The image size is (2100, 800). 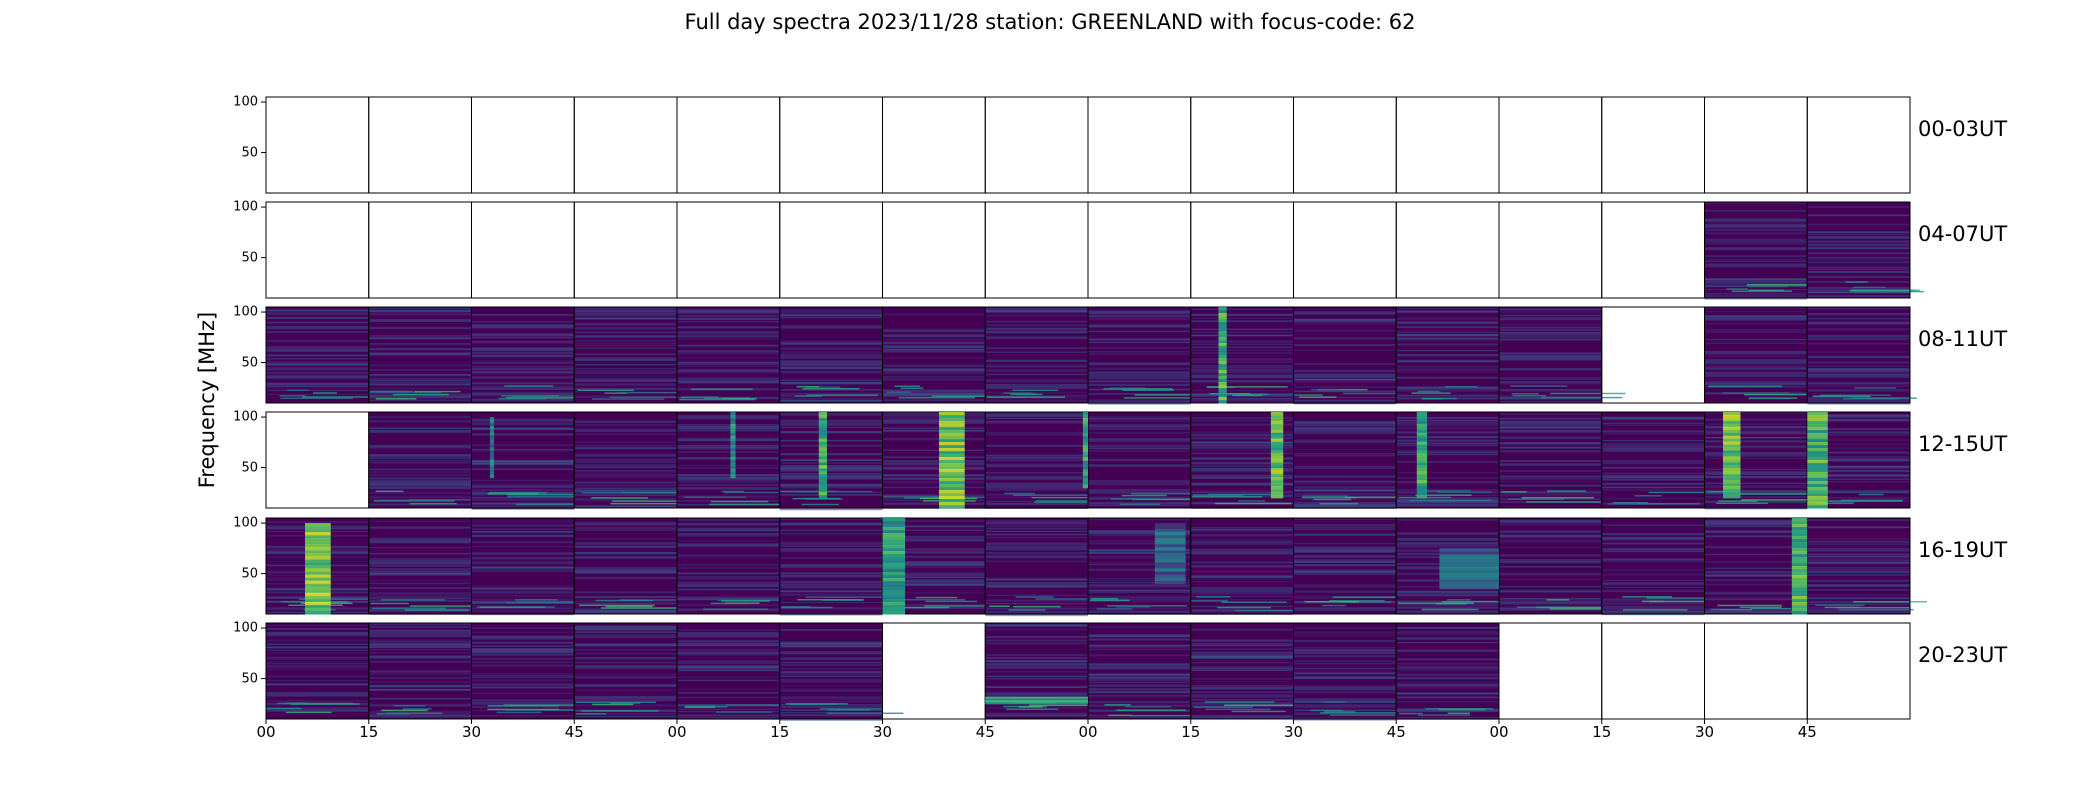 What do you see at coordinates (1704, 732) in the screenshot?
I see `x-tick-label: 30` at bounding box center [1704, 732].